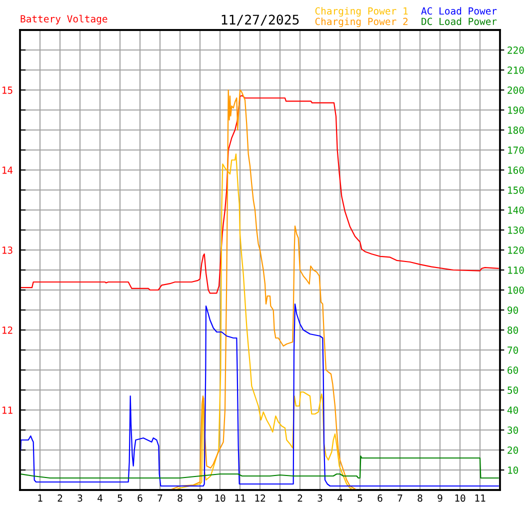 The height and width of the screenshot is (510, 527). I want to click on y2-tick-label: 60, so click(513, 370).